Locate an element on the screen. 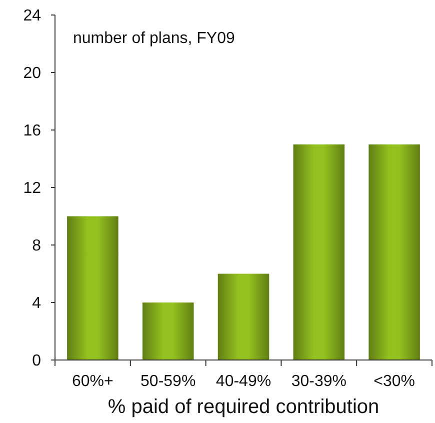 The image size is (435, 423). x-tick-label: 60%+ is located at coordinates (93, 381).